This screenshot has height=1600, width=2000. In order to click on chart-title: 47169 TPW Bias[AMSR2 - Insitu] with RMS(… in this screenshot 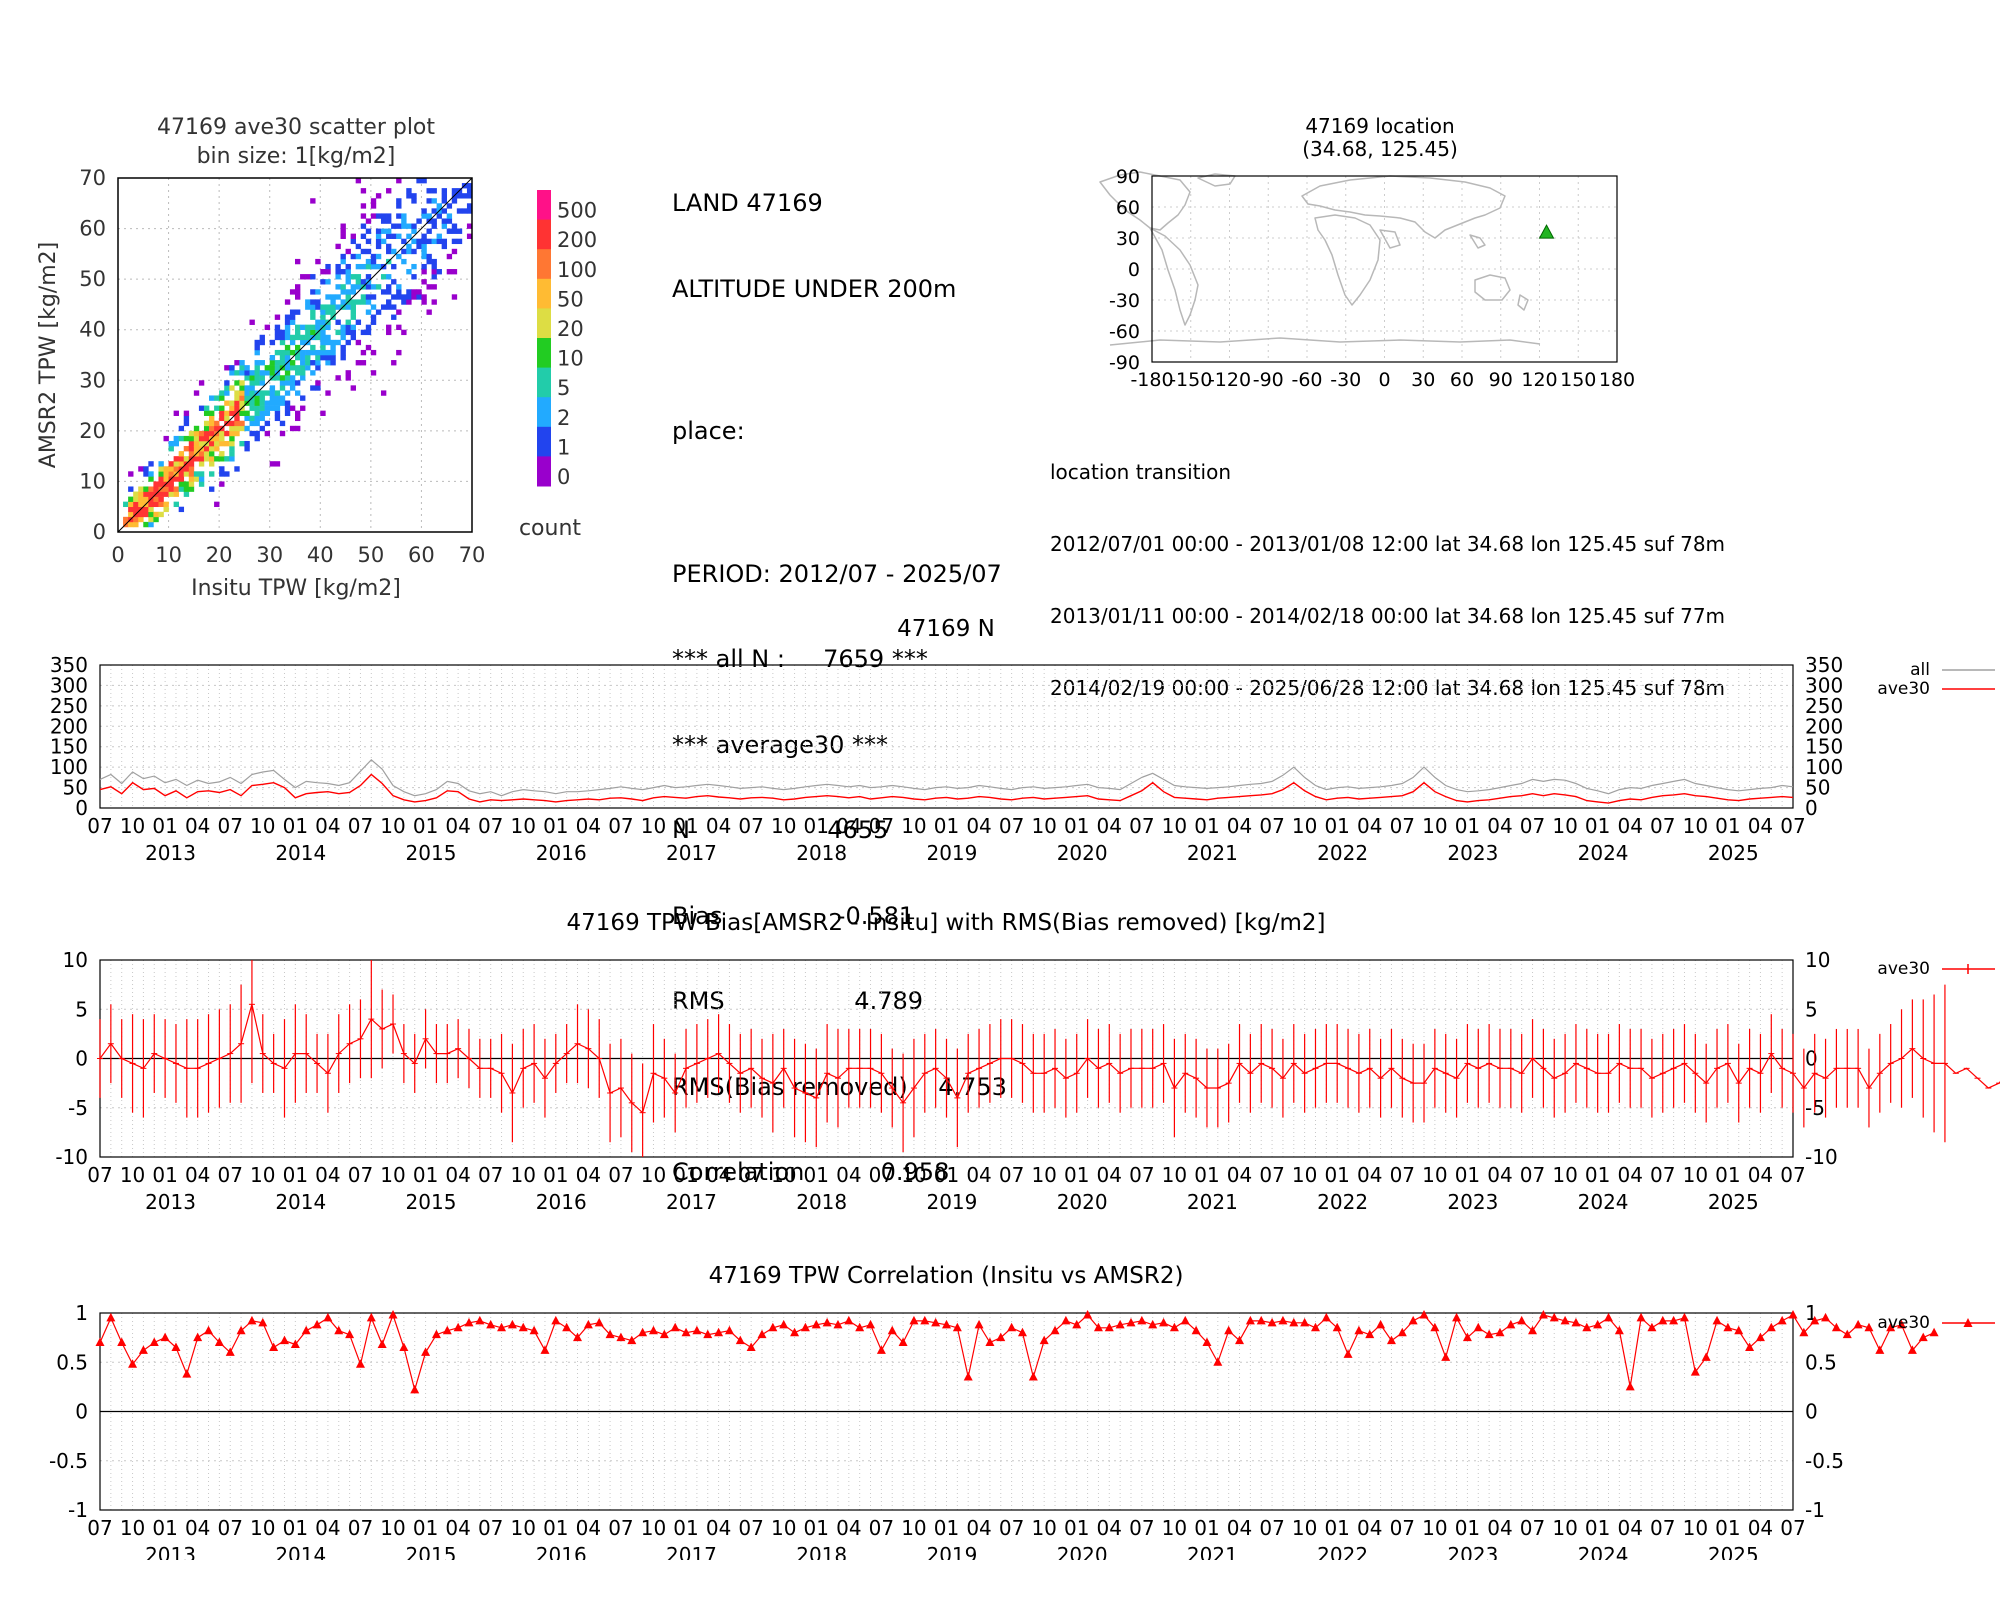, I will do `click(946, 923)`.